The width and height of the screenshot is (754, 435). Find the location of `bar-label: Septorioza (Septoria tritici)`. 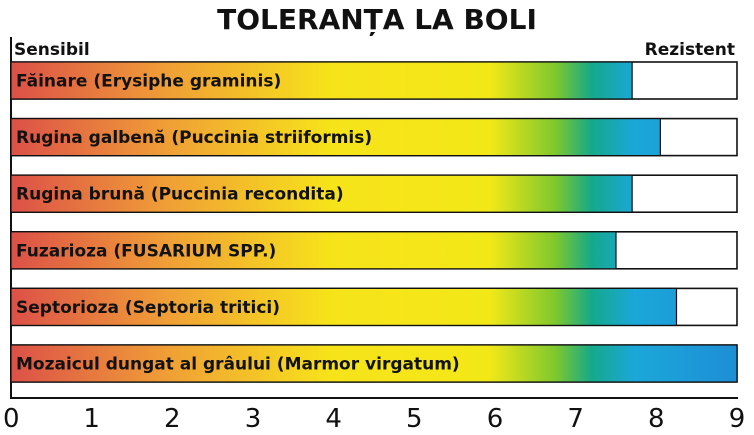

bar-label: Septorioza (Septoria tritici) is located at coordinates (148, 308).